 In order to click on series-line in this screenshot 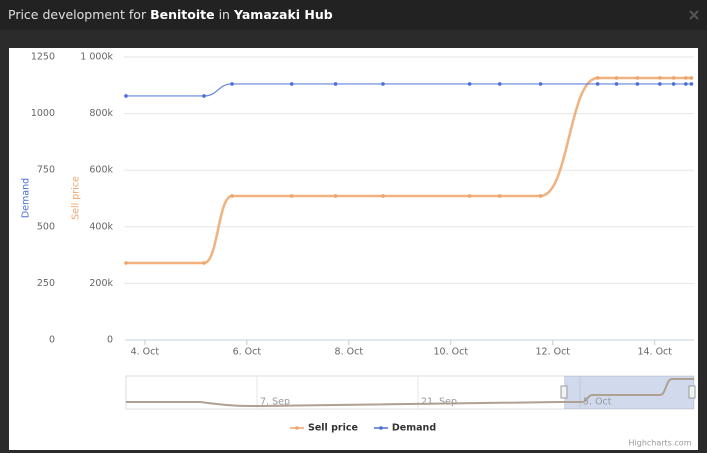, I will do `click(409, 90)`.